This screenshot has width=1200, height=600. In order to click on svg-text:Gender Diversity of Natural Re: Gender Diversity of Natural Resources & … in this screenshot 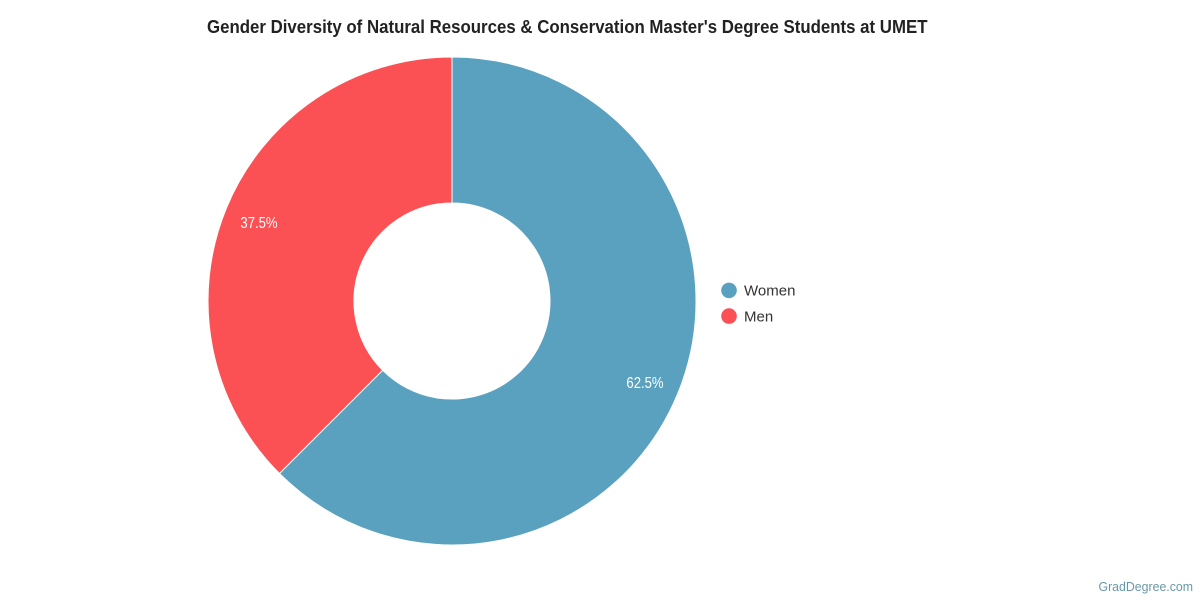, I will do `click(567, 26)`.